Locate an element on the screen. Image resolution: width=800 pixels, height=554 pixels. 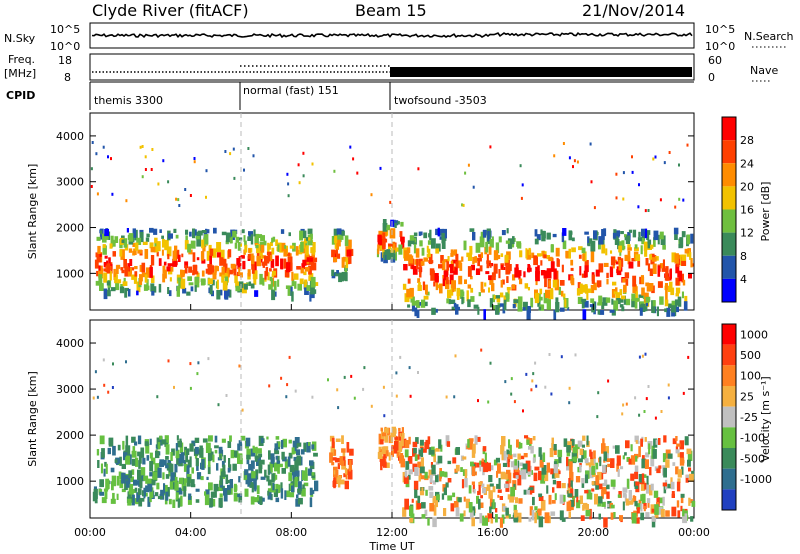
cpid-segment-3: twofsound -3503 is located at coordinates (440, 100).